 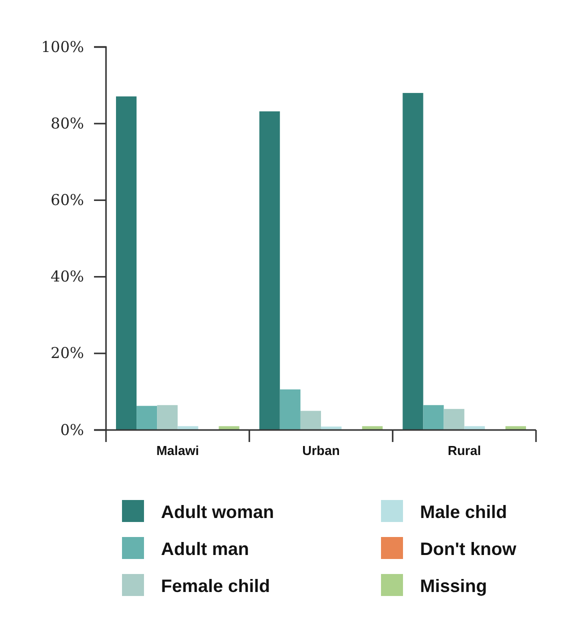 What do you see at coordinates (67, 353) in the screenshot?
I see `y-tick-label: 20%` at bounding box center [67, 353].